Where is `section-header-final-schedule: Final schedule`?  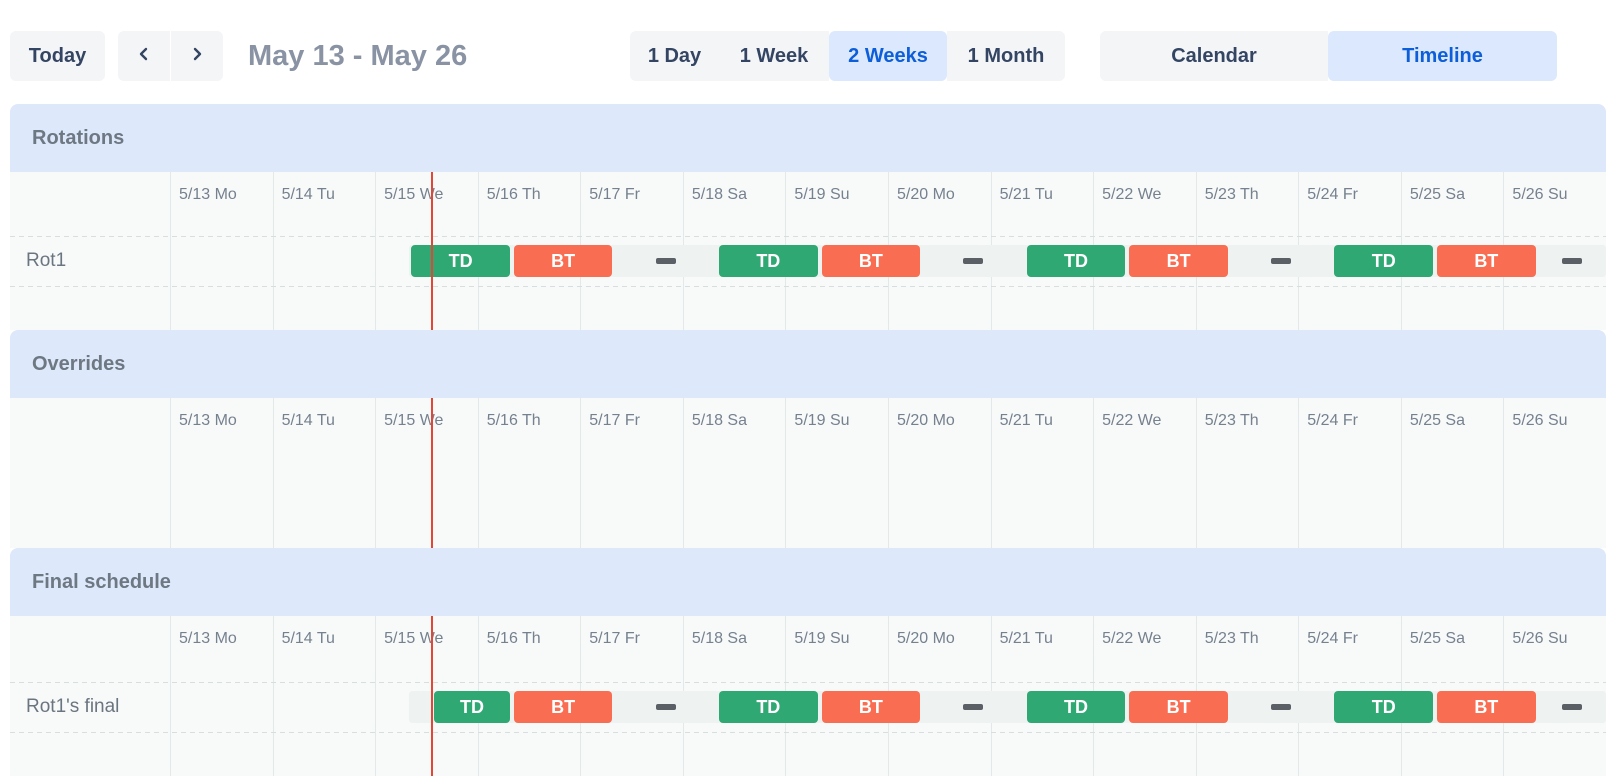 section-header-final-schedule: Final schedule is located at coordinates (808, 582).